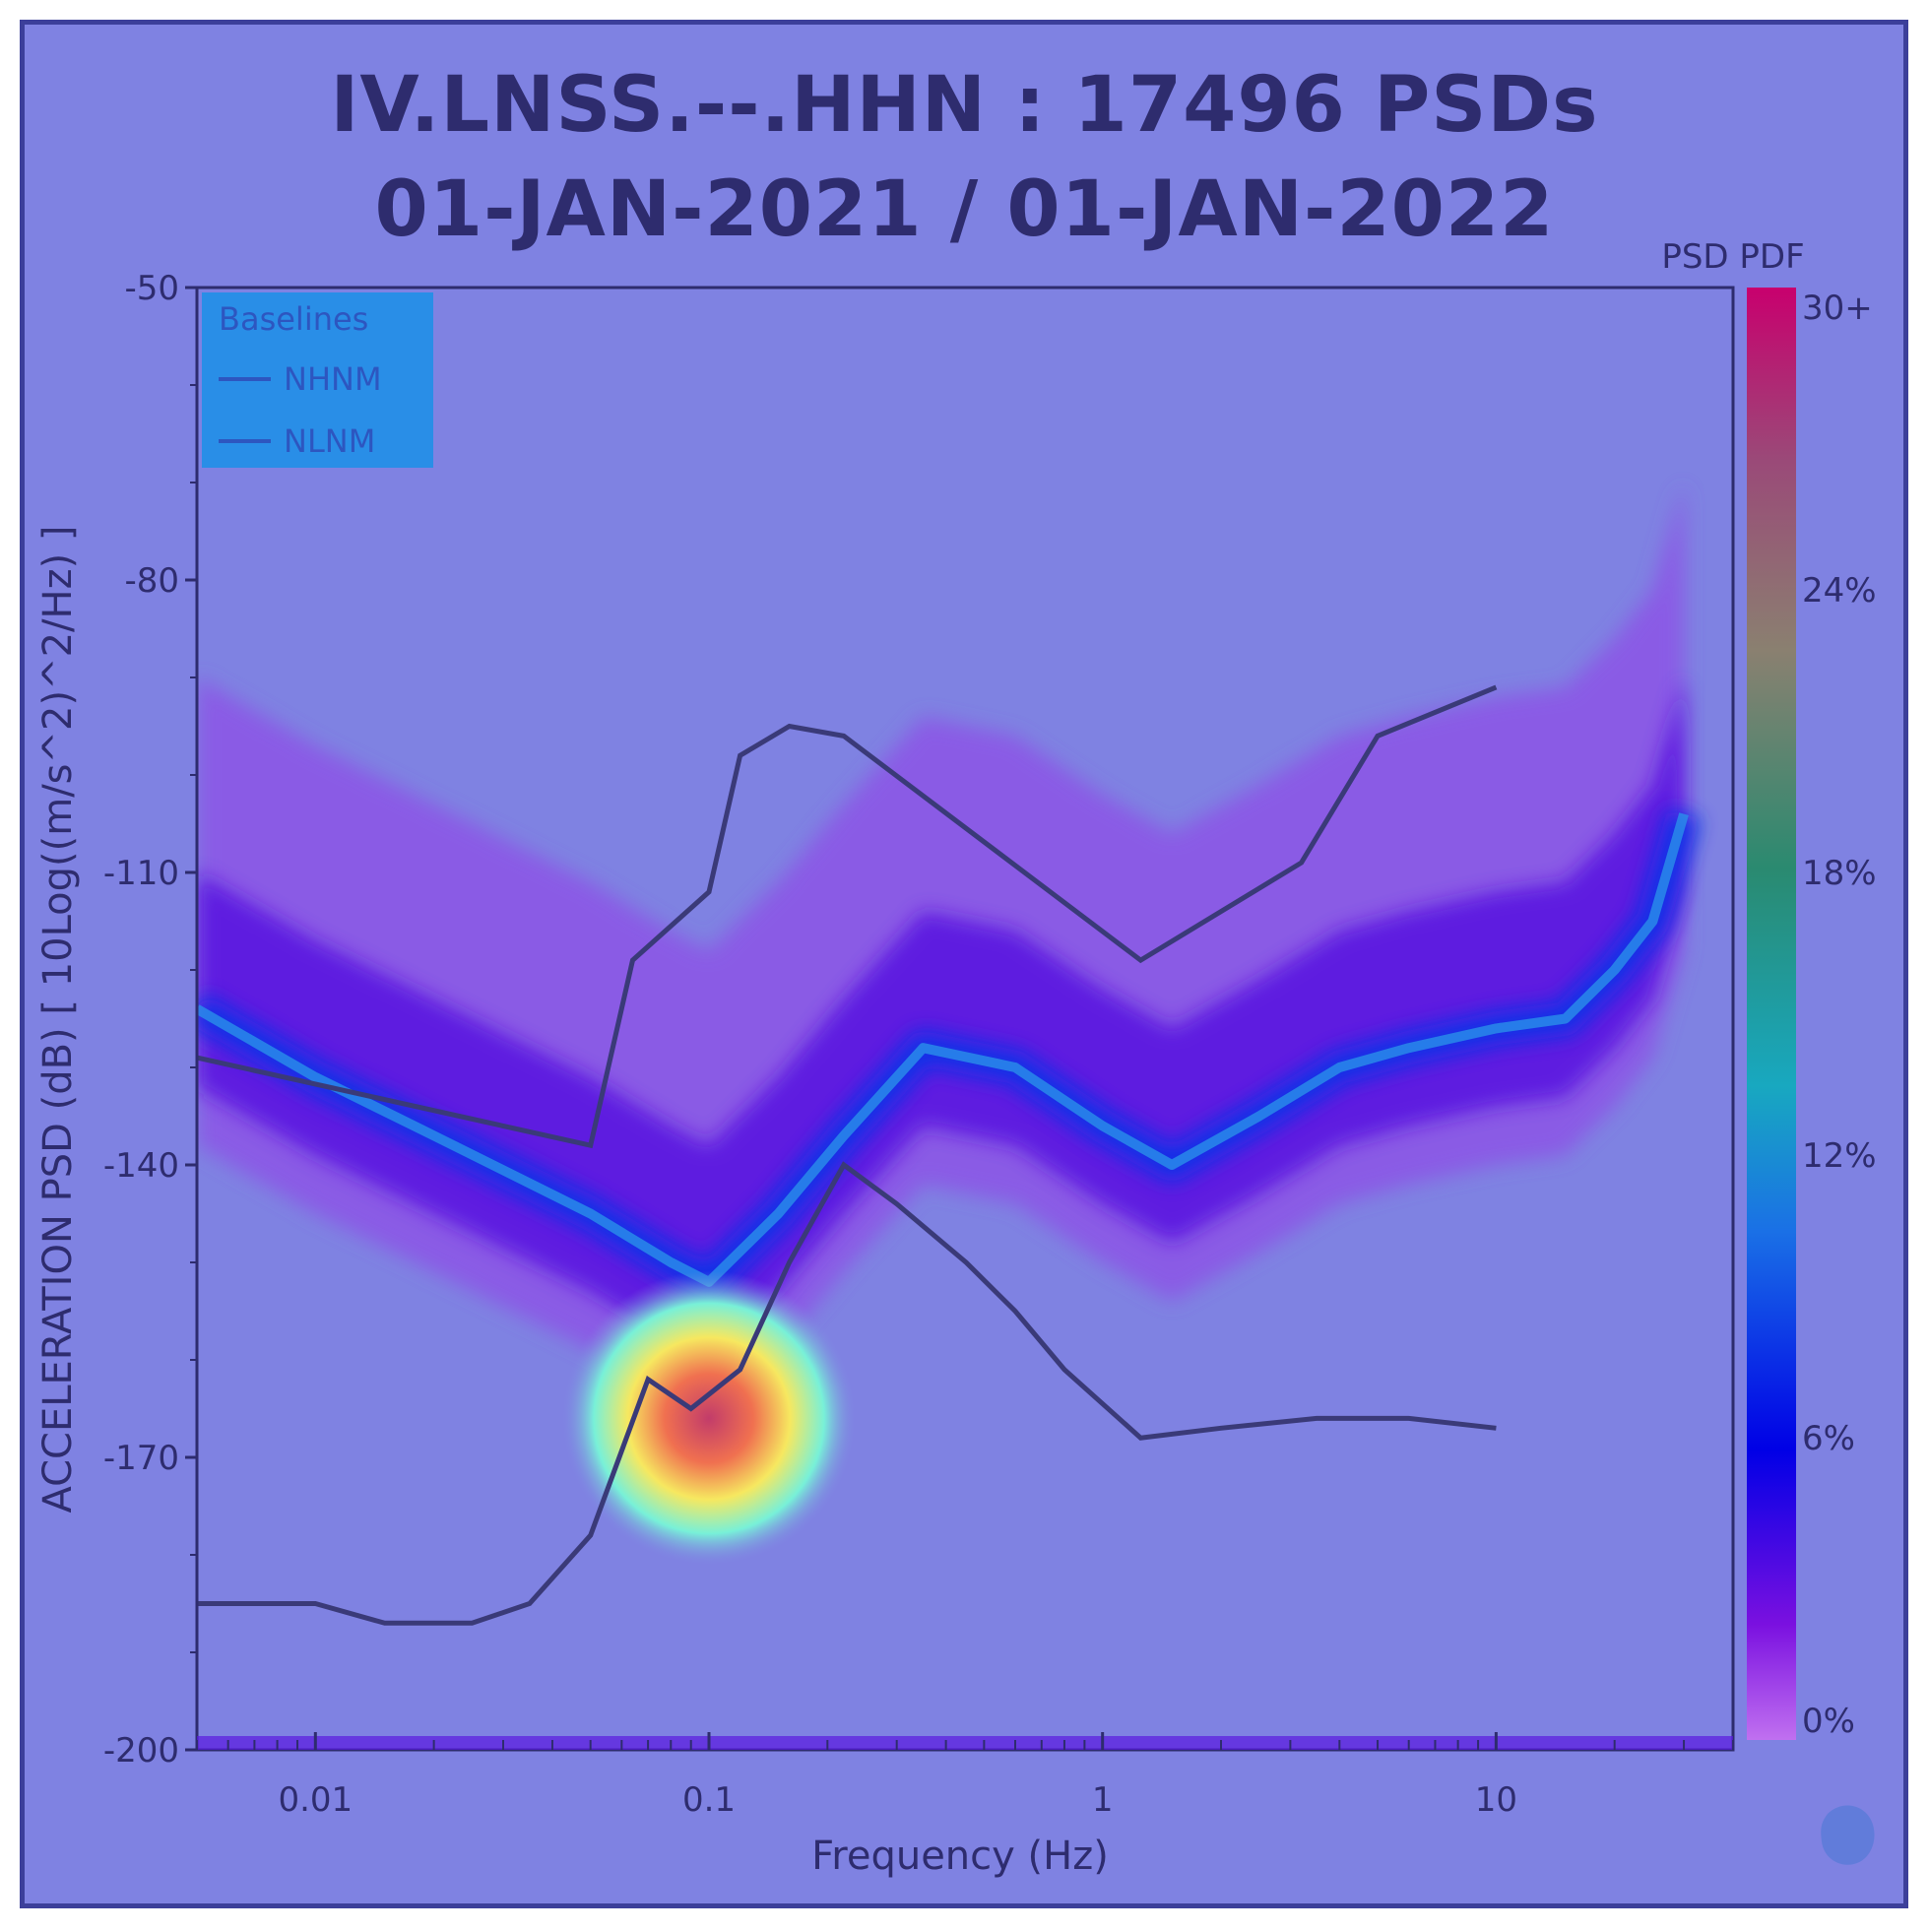  I want to click on x-tick-label: 0.01, so click(315, 1800).